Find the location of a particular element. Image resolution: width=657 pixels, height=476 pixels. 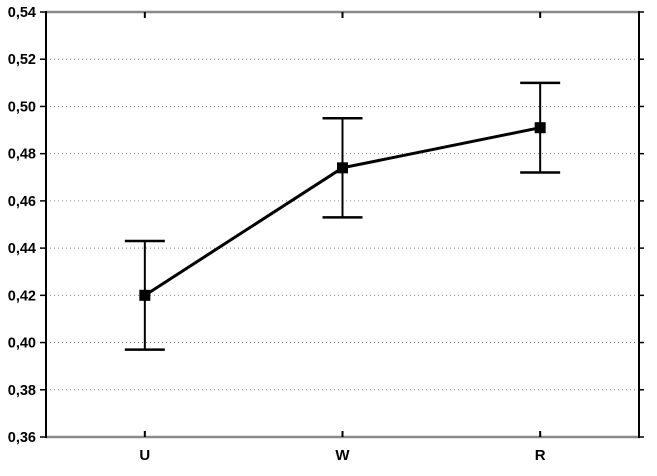

y-tick-label: 0,52 is located at coordinates (22, 60).